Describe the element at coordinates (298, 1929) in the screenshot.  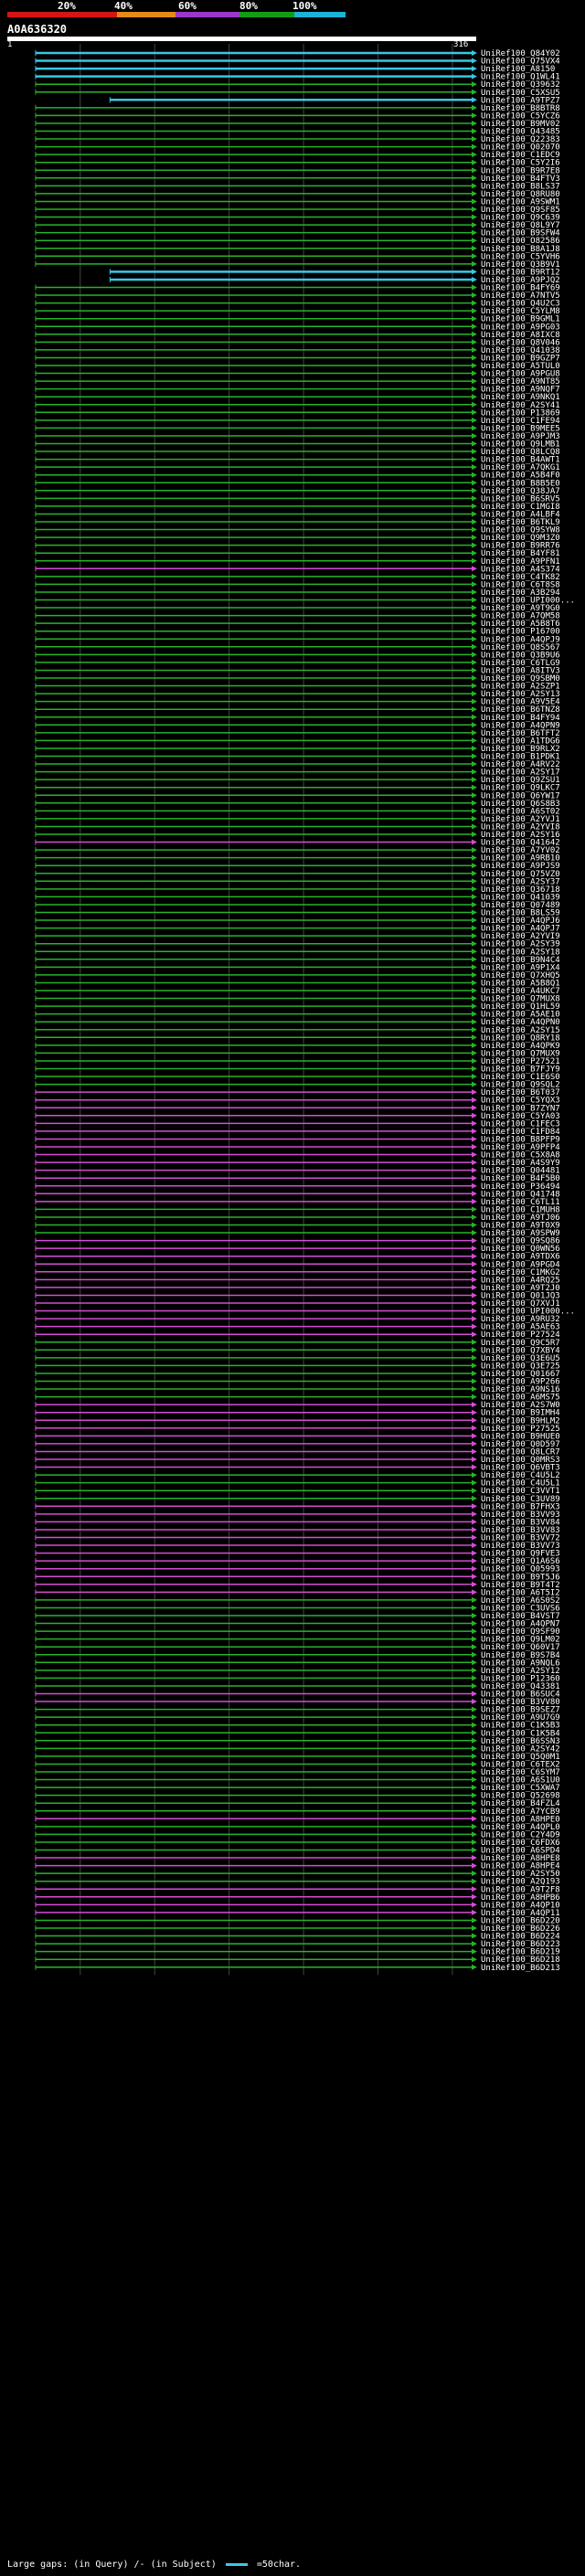
I see `hit-row: UniRef100_B6D226` at that location.